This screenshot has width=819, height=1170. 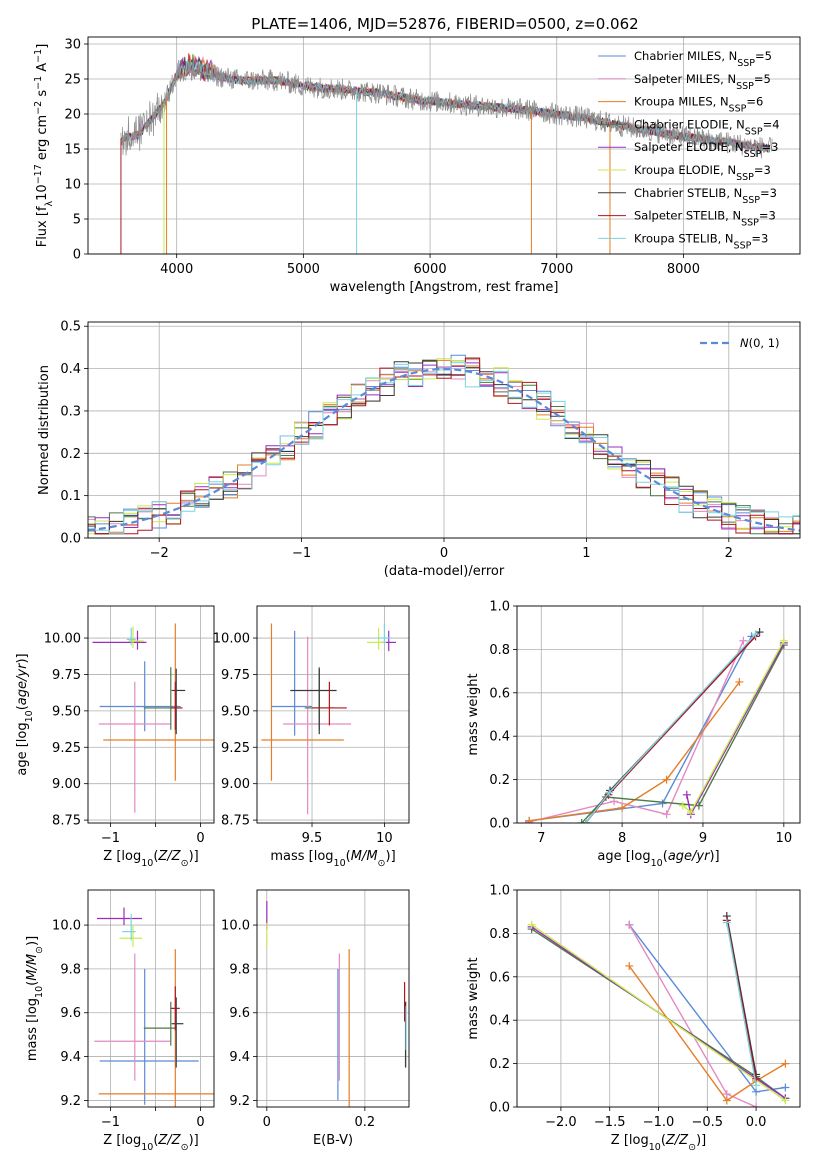 I want to click on x-tick-label: 9, so click(x=703, y=838).